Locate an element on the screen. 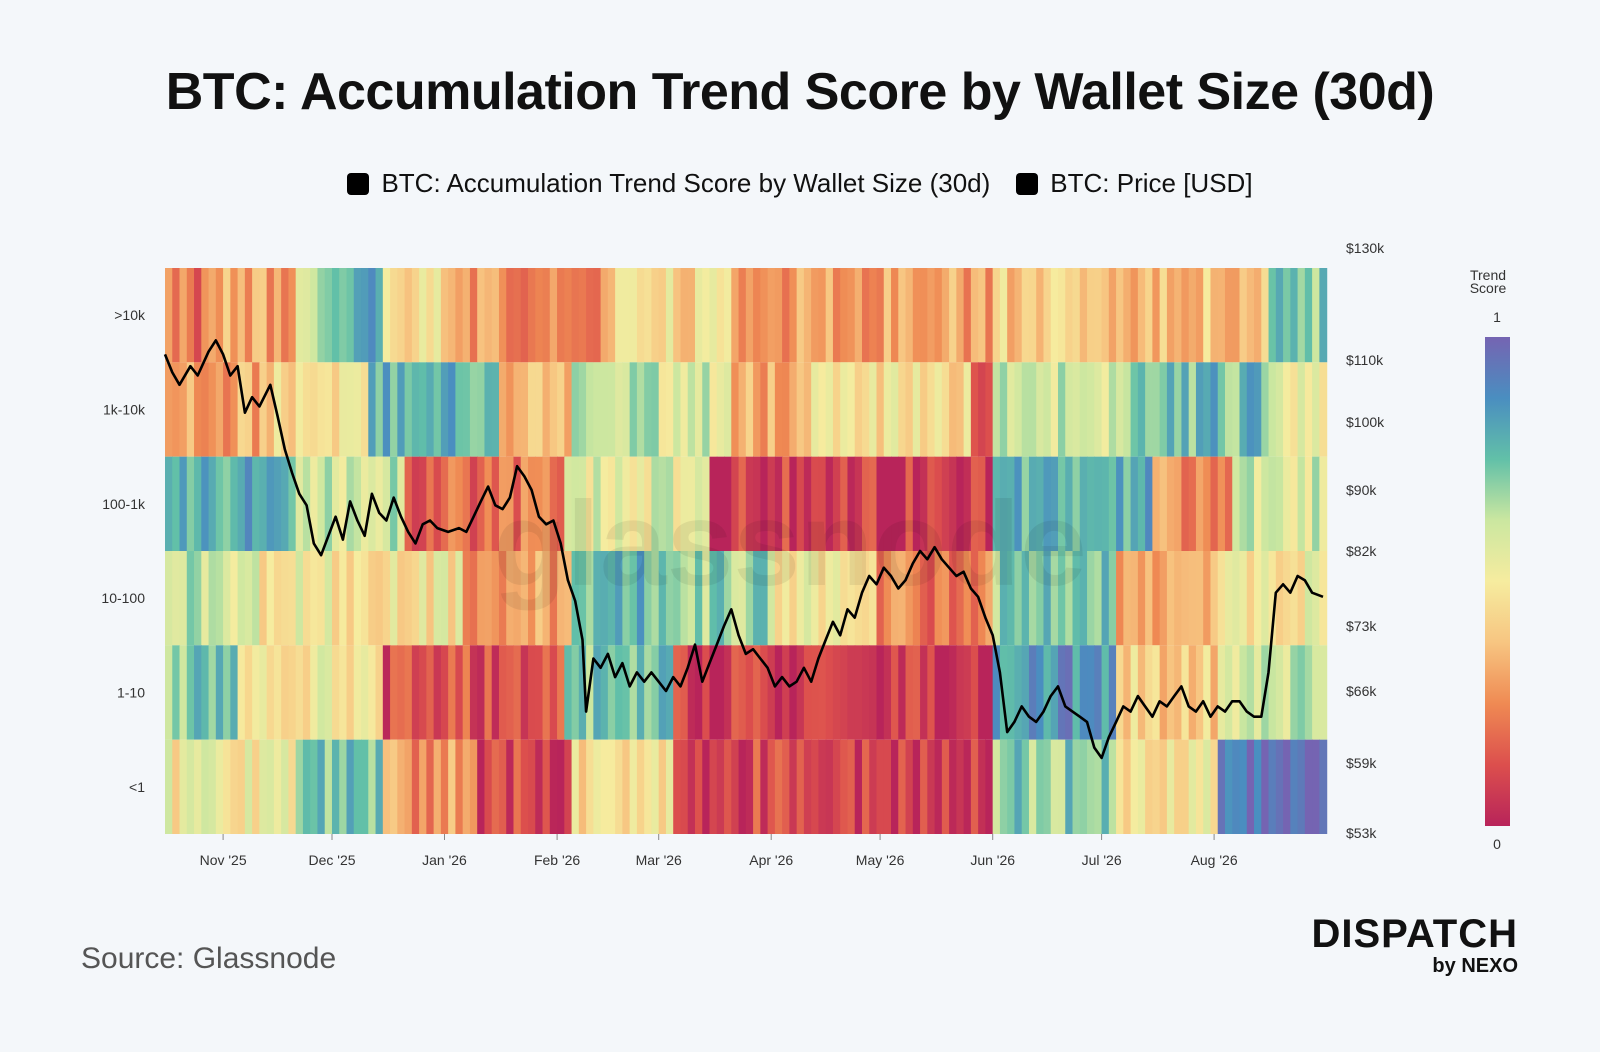  price-tick-label: $59k is located at coordinates (1361, 763).